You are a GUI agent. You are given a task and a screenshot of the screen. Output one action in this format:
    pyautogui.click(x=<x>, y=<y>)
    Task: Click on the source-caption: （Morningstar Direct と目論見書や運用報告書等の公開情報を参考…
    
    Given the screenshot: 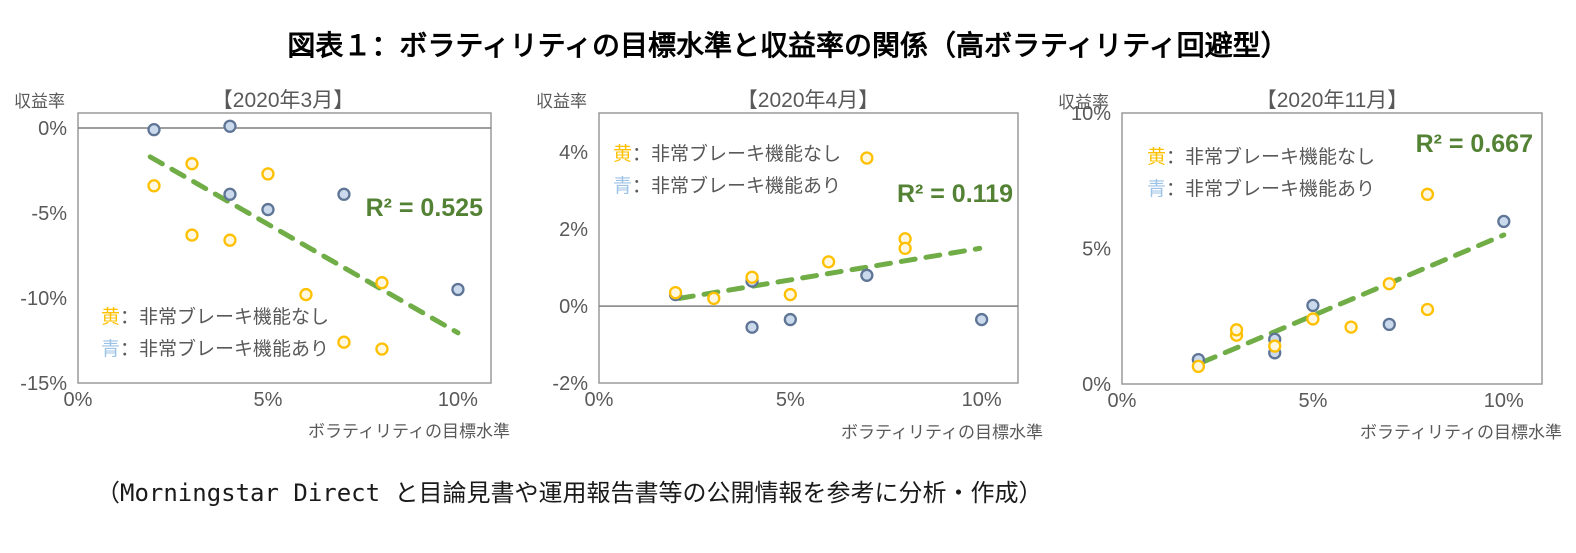 What is the action you would take?
    pyautogui.click(x=569, y=493)
    